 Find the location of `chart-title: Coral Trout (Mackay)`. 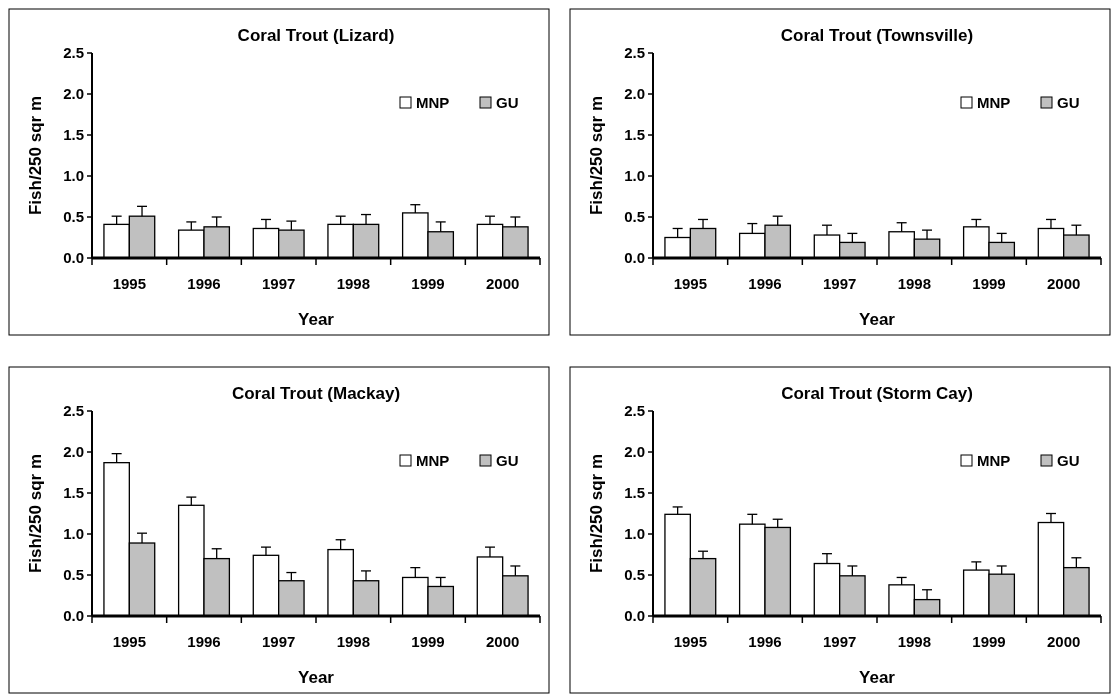

chart-title: Coral Trout (Mackay) is located at coordinates (316, 393).